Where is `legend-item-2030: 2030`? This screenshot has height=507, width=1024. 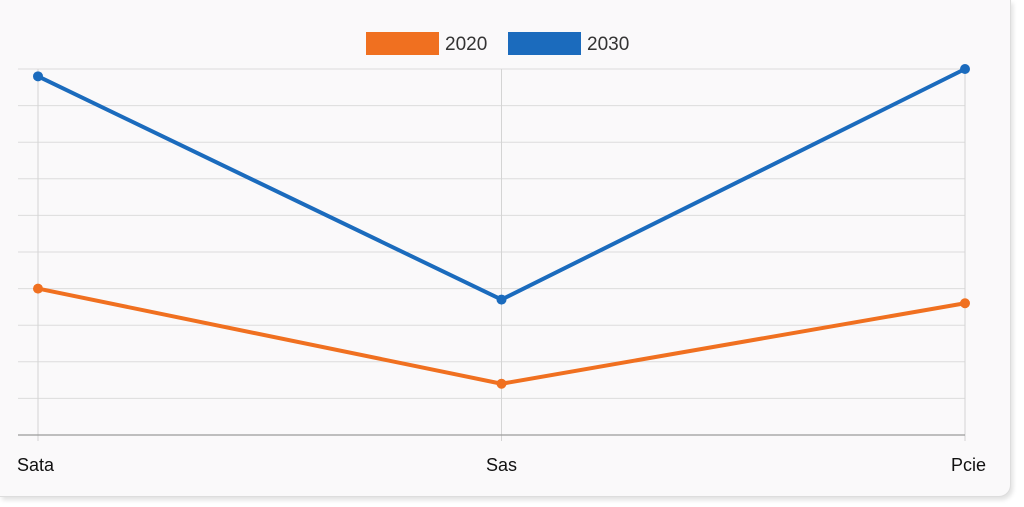
legend-item-2030: 2030 is located at coordinates (568, 43).